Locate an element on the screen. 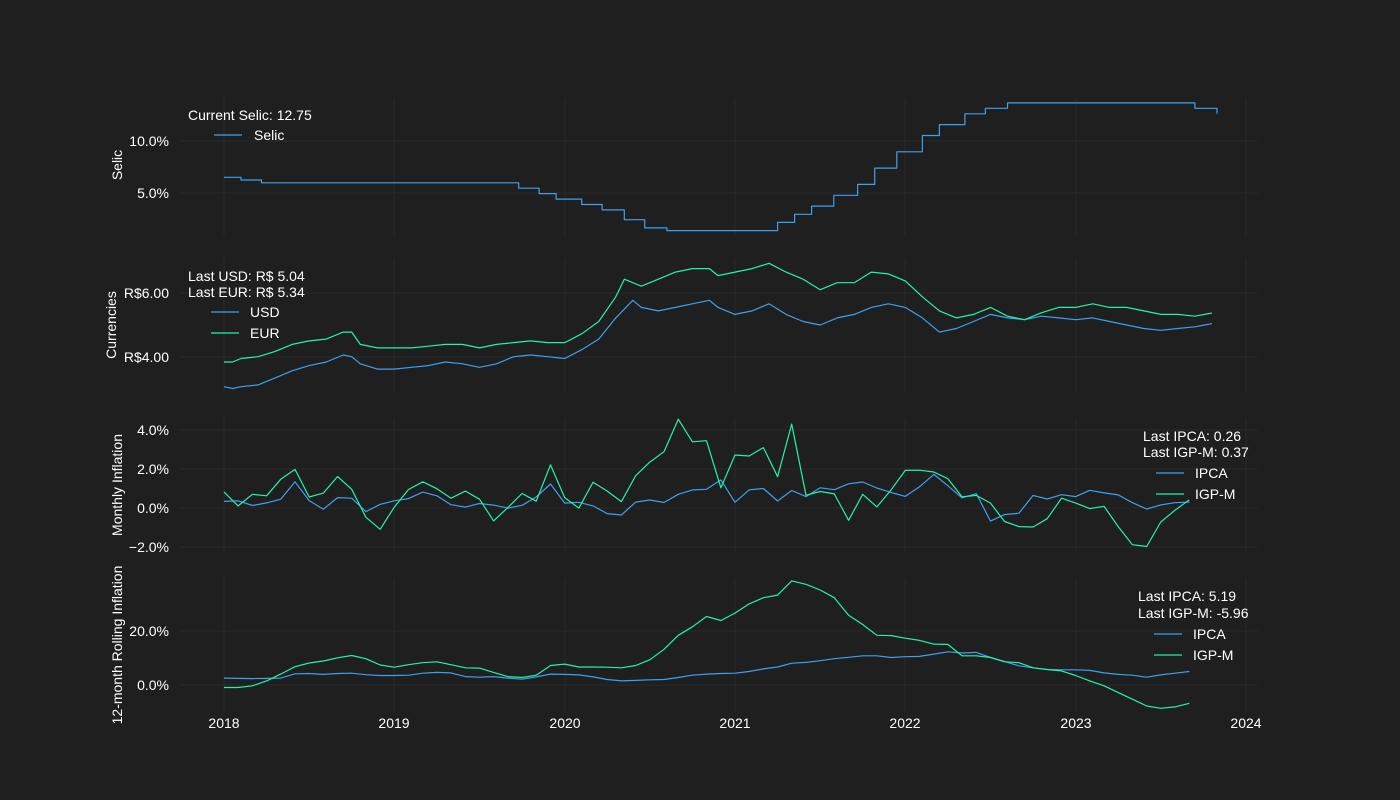  series-line-rolling-igp-m is located at coordinates (707, 644).